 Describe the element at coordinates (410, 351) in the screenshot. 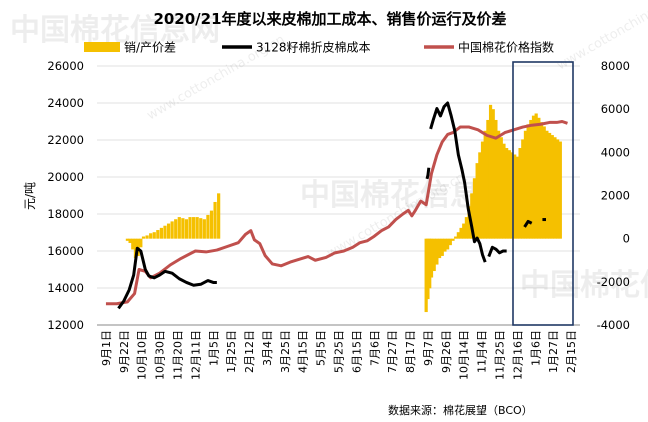

I see `x-tick-label: 8月17日` at that location.